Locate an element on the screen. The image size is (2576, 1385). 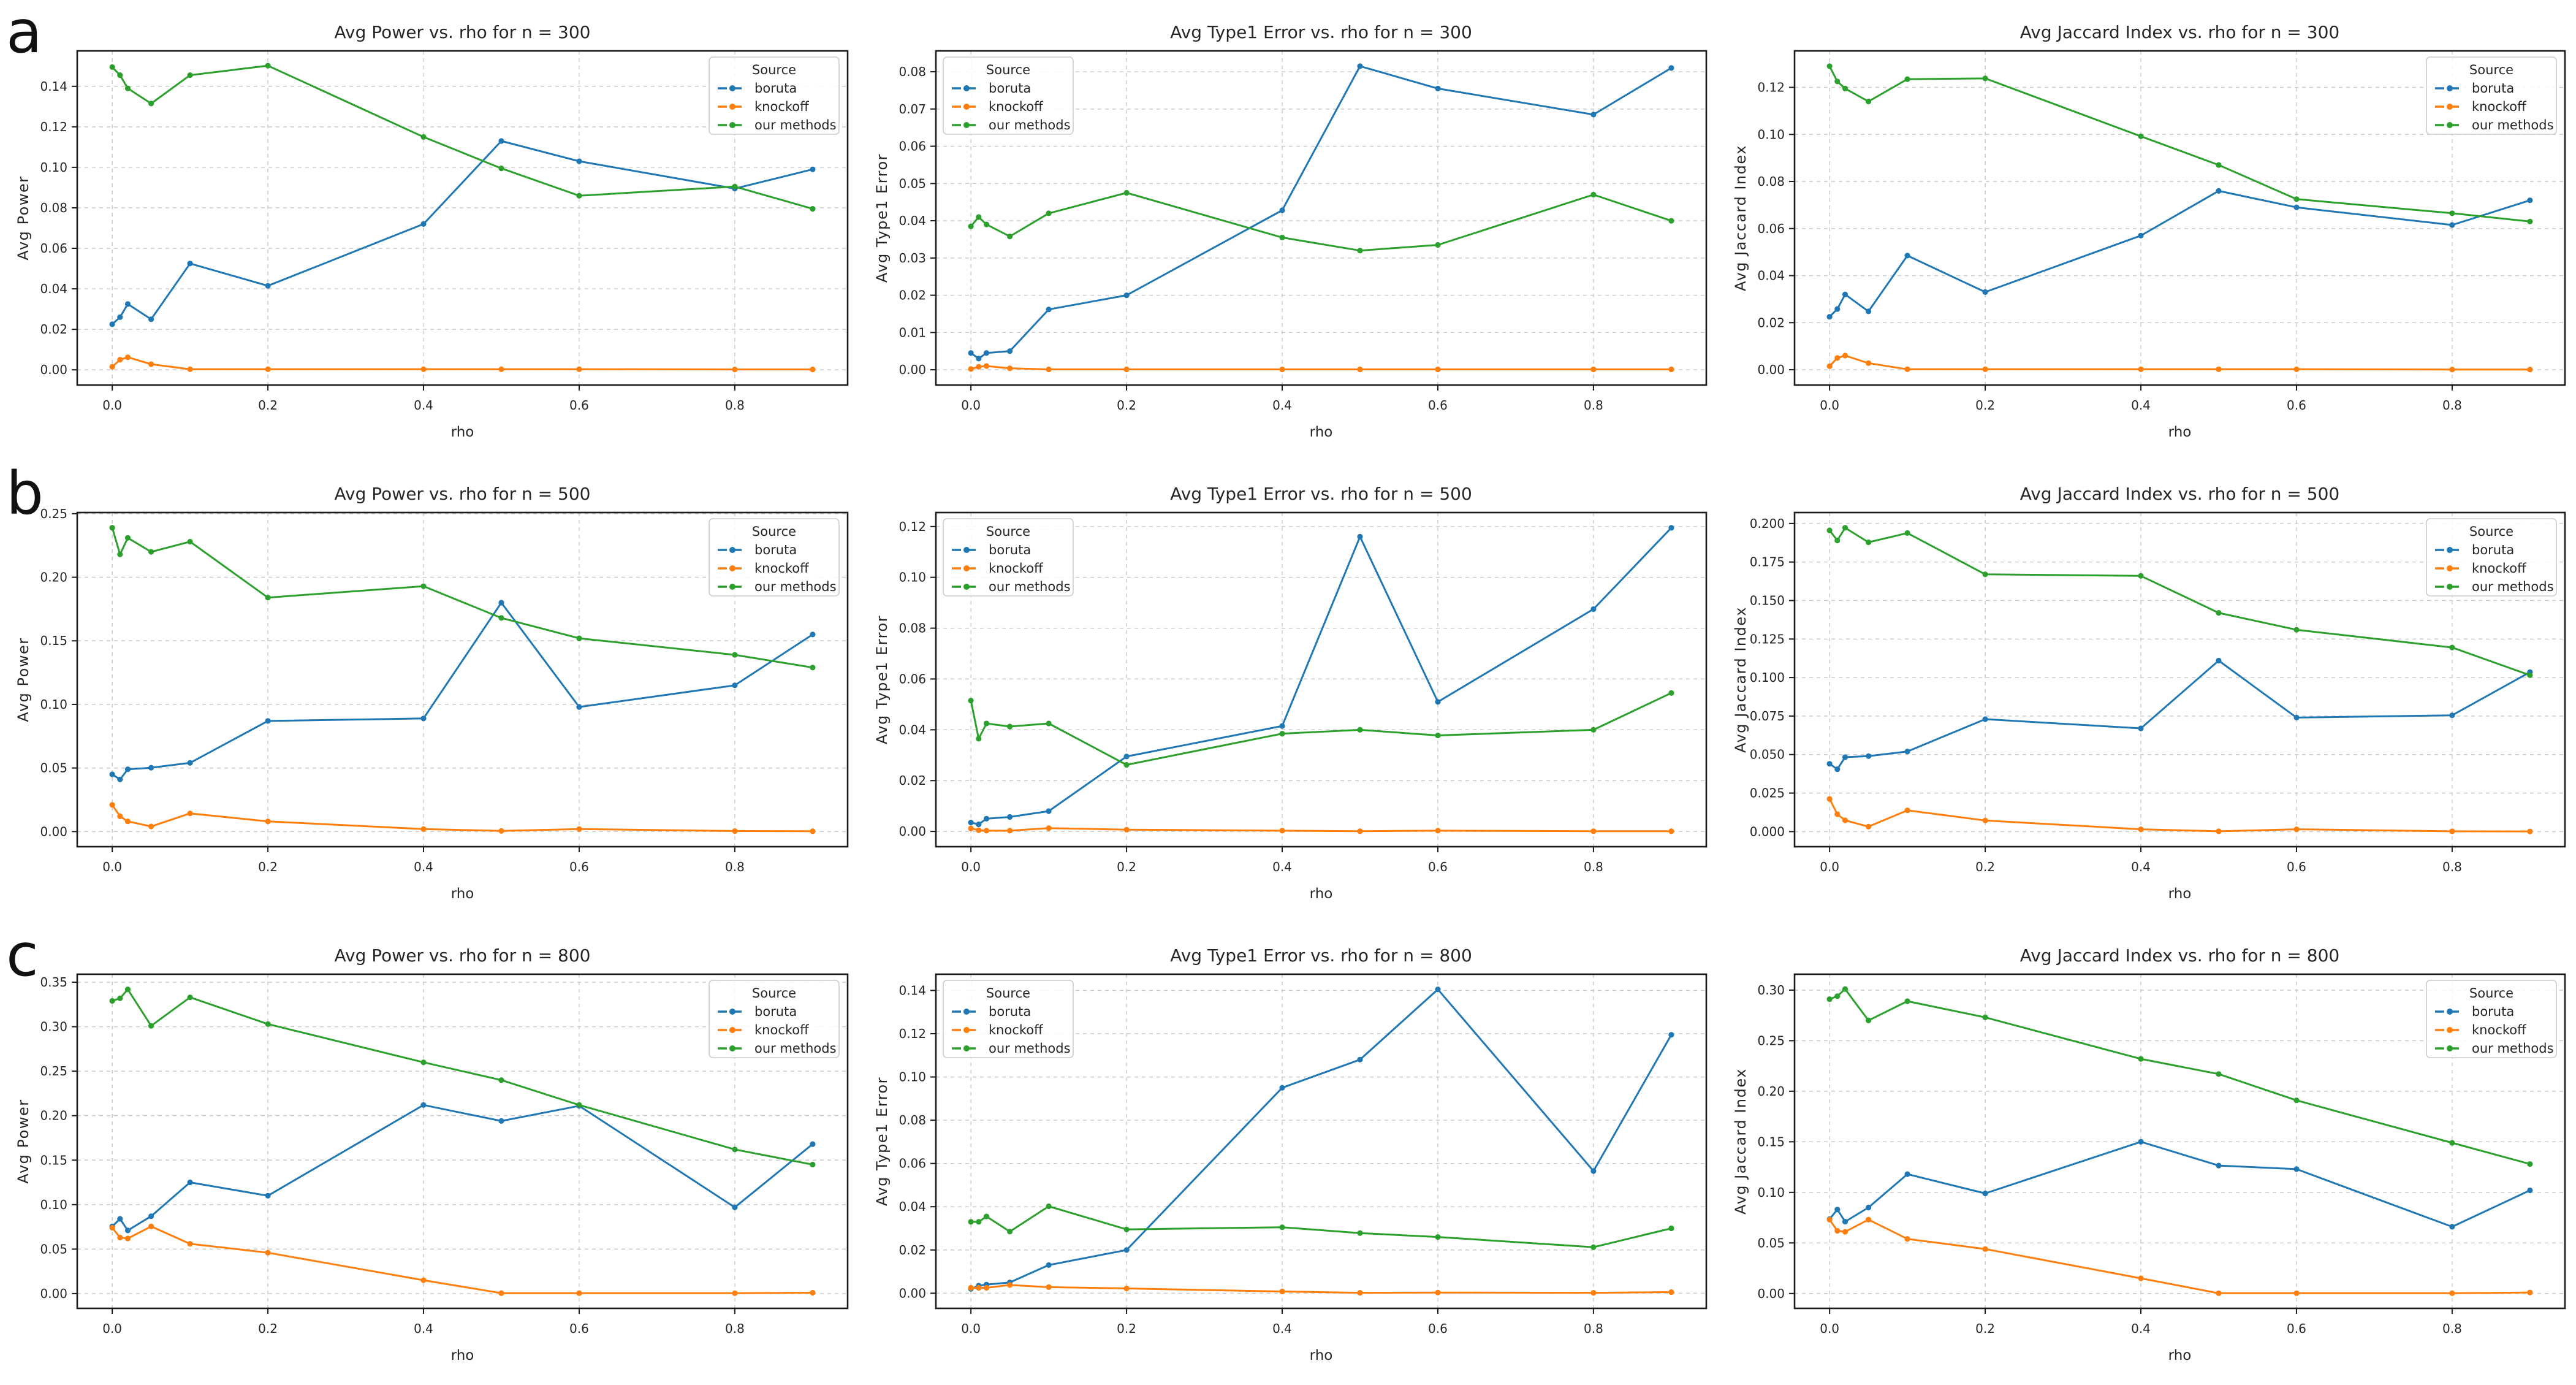
y-axis-label: Avg Power is located at coordinates (23, 1141).